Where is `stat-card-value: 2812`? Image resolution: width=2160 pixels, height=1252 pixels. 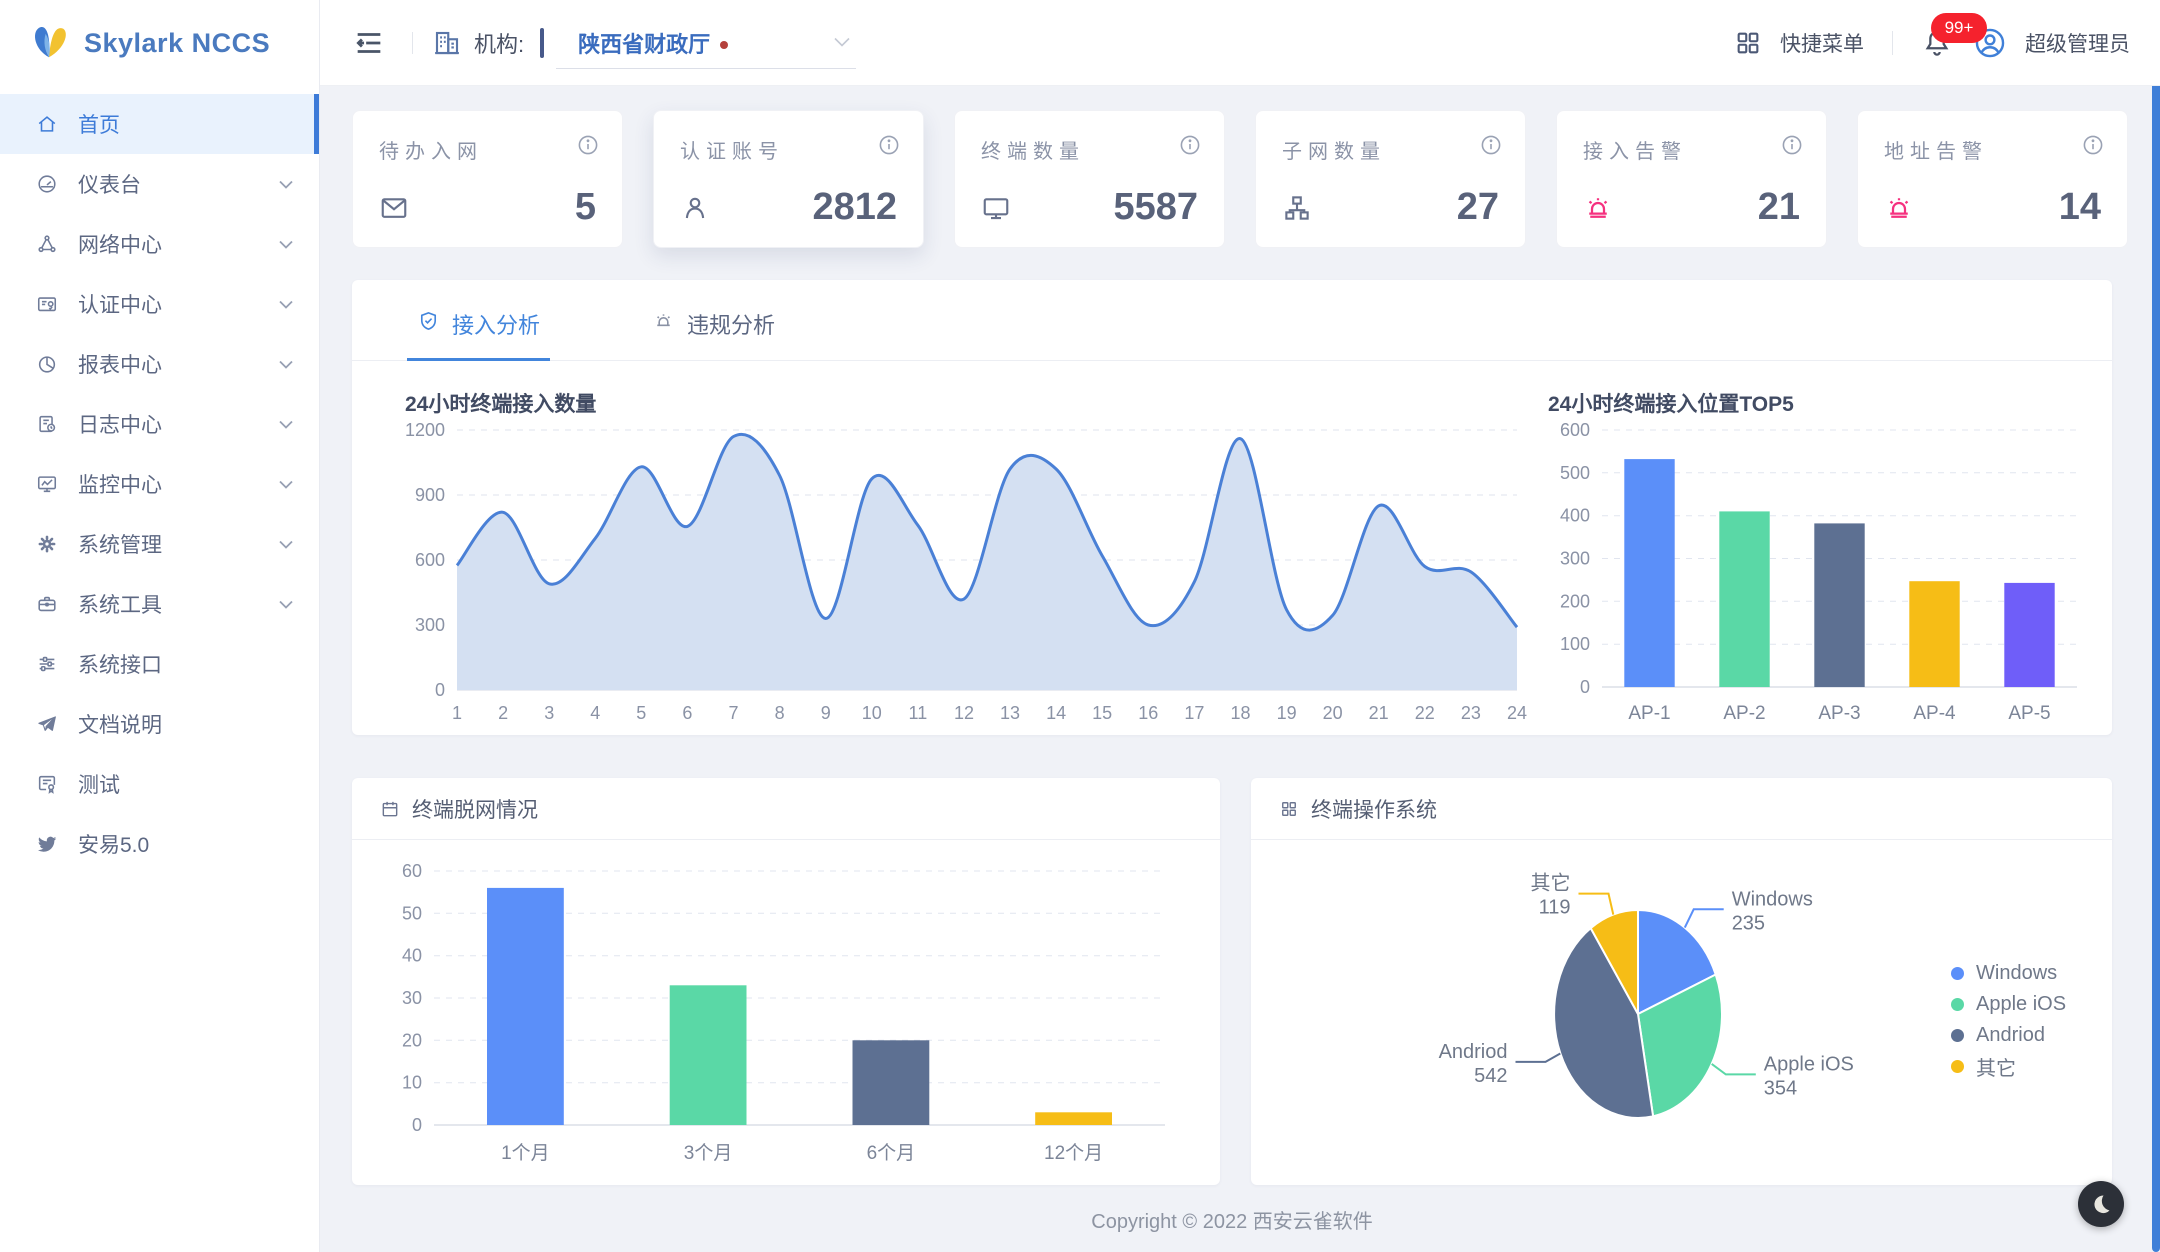 stat-card-value: 2812 is located at coordinates (854, 207).